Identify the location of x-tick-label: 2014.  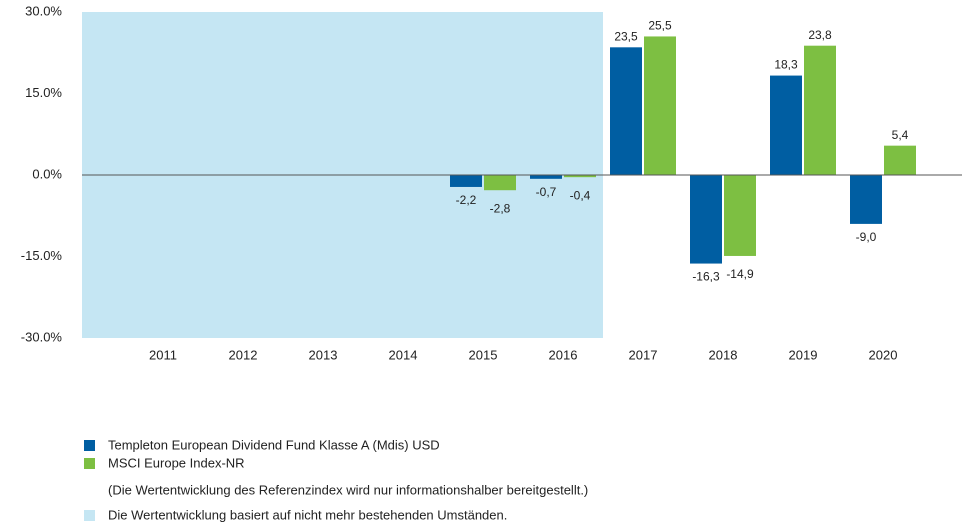
(403, 354).